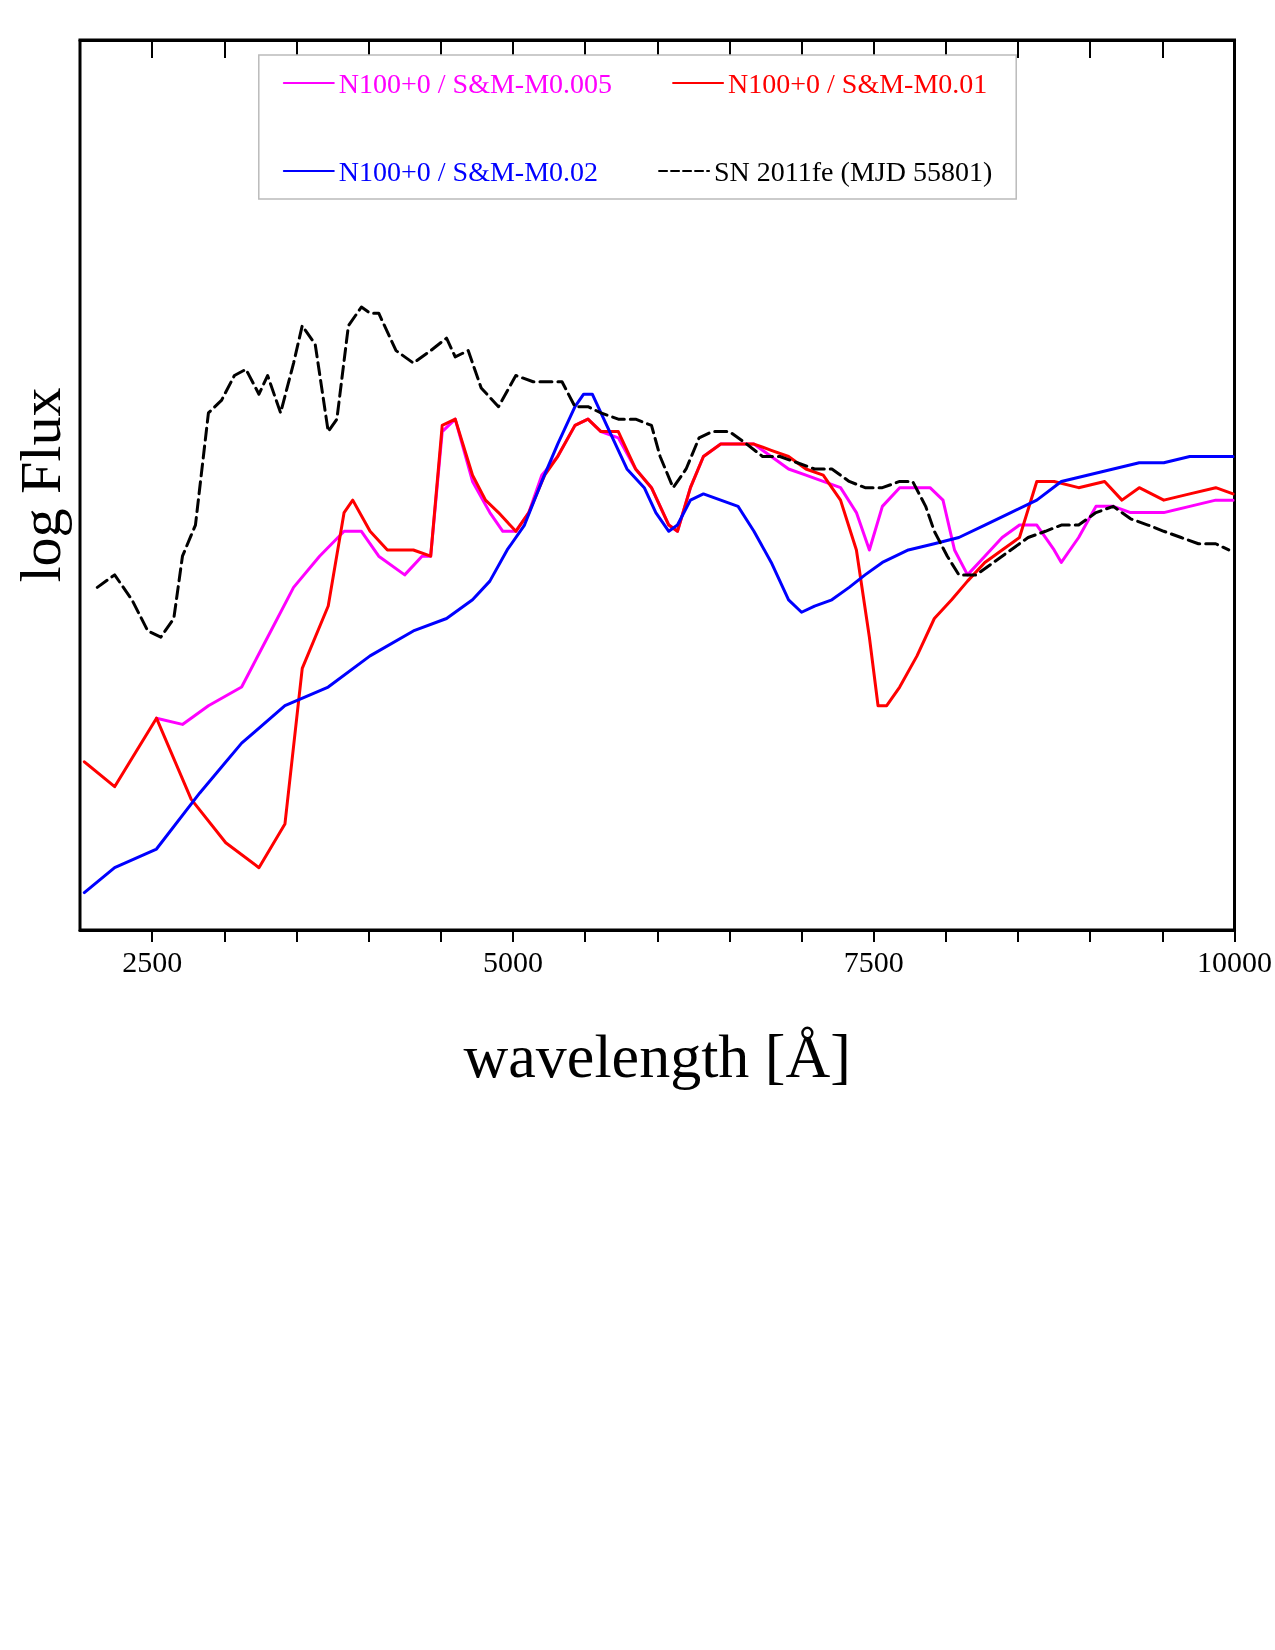  What do you see at coordinates (853, 171) in the screenshot?
I see `legend-label: SN 2011fe (MJD 55801)` at bounding box center [853, 171].